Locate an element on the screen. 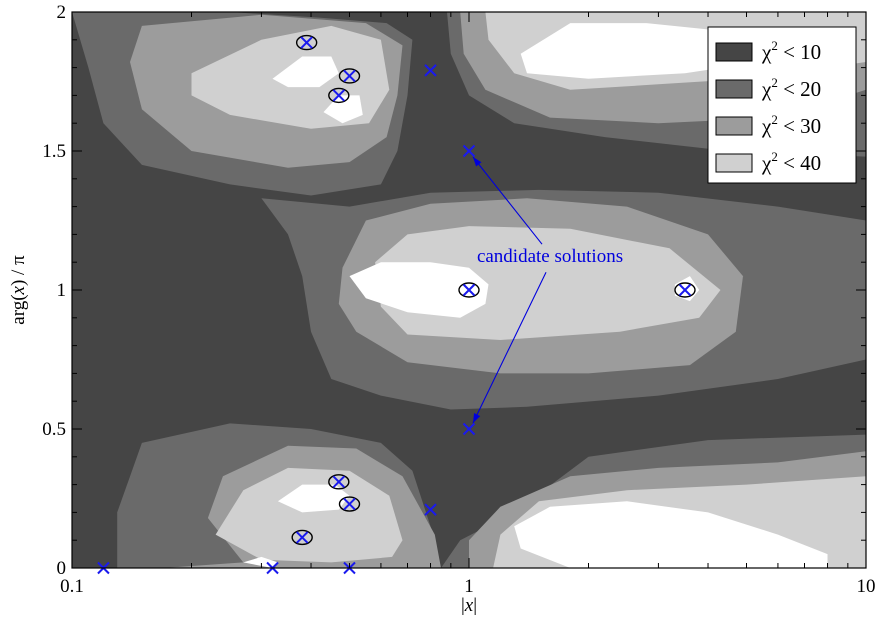 Image resolution: width=883 pixels, height=625 pixels. x-tick-label: 0.1 is located at coordinates (72, 586).